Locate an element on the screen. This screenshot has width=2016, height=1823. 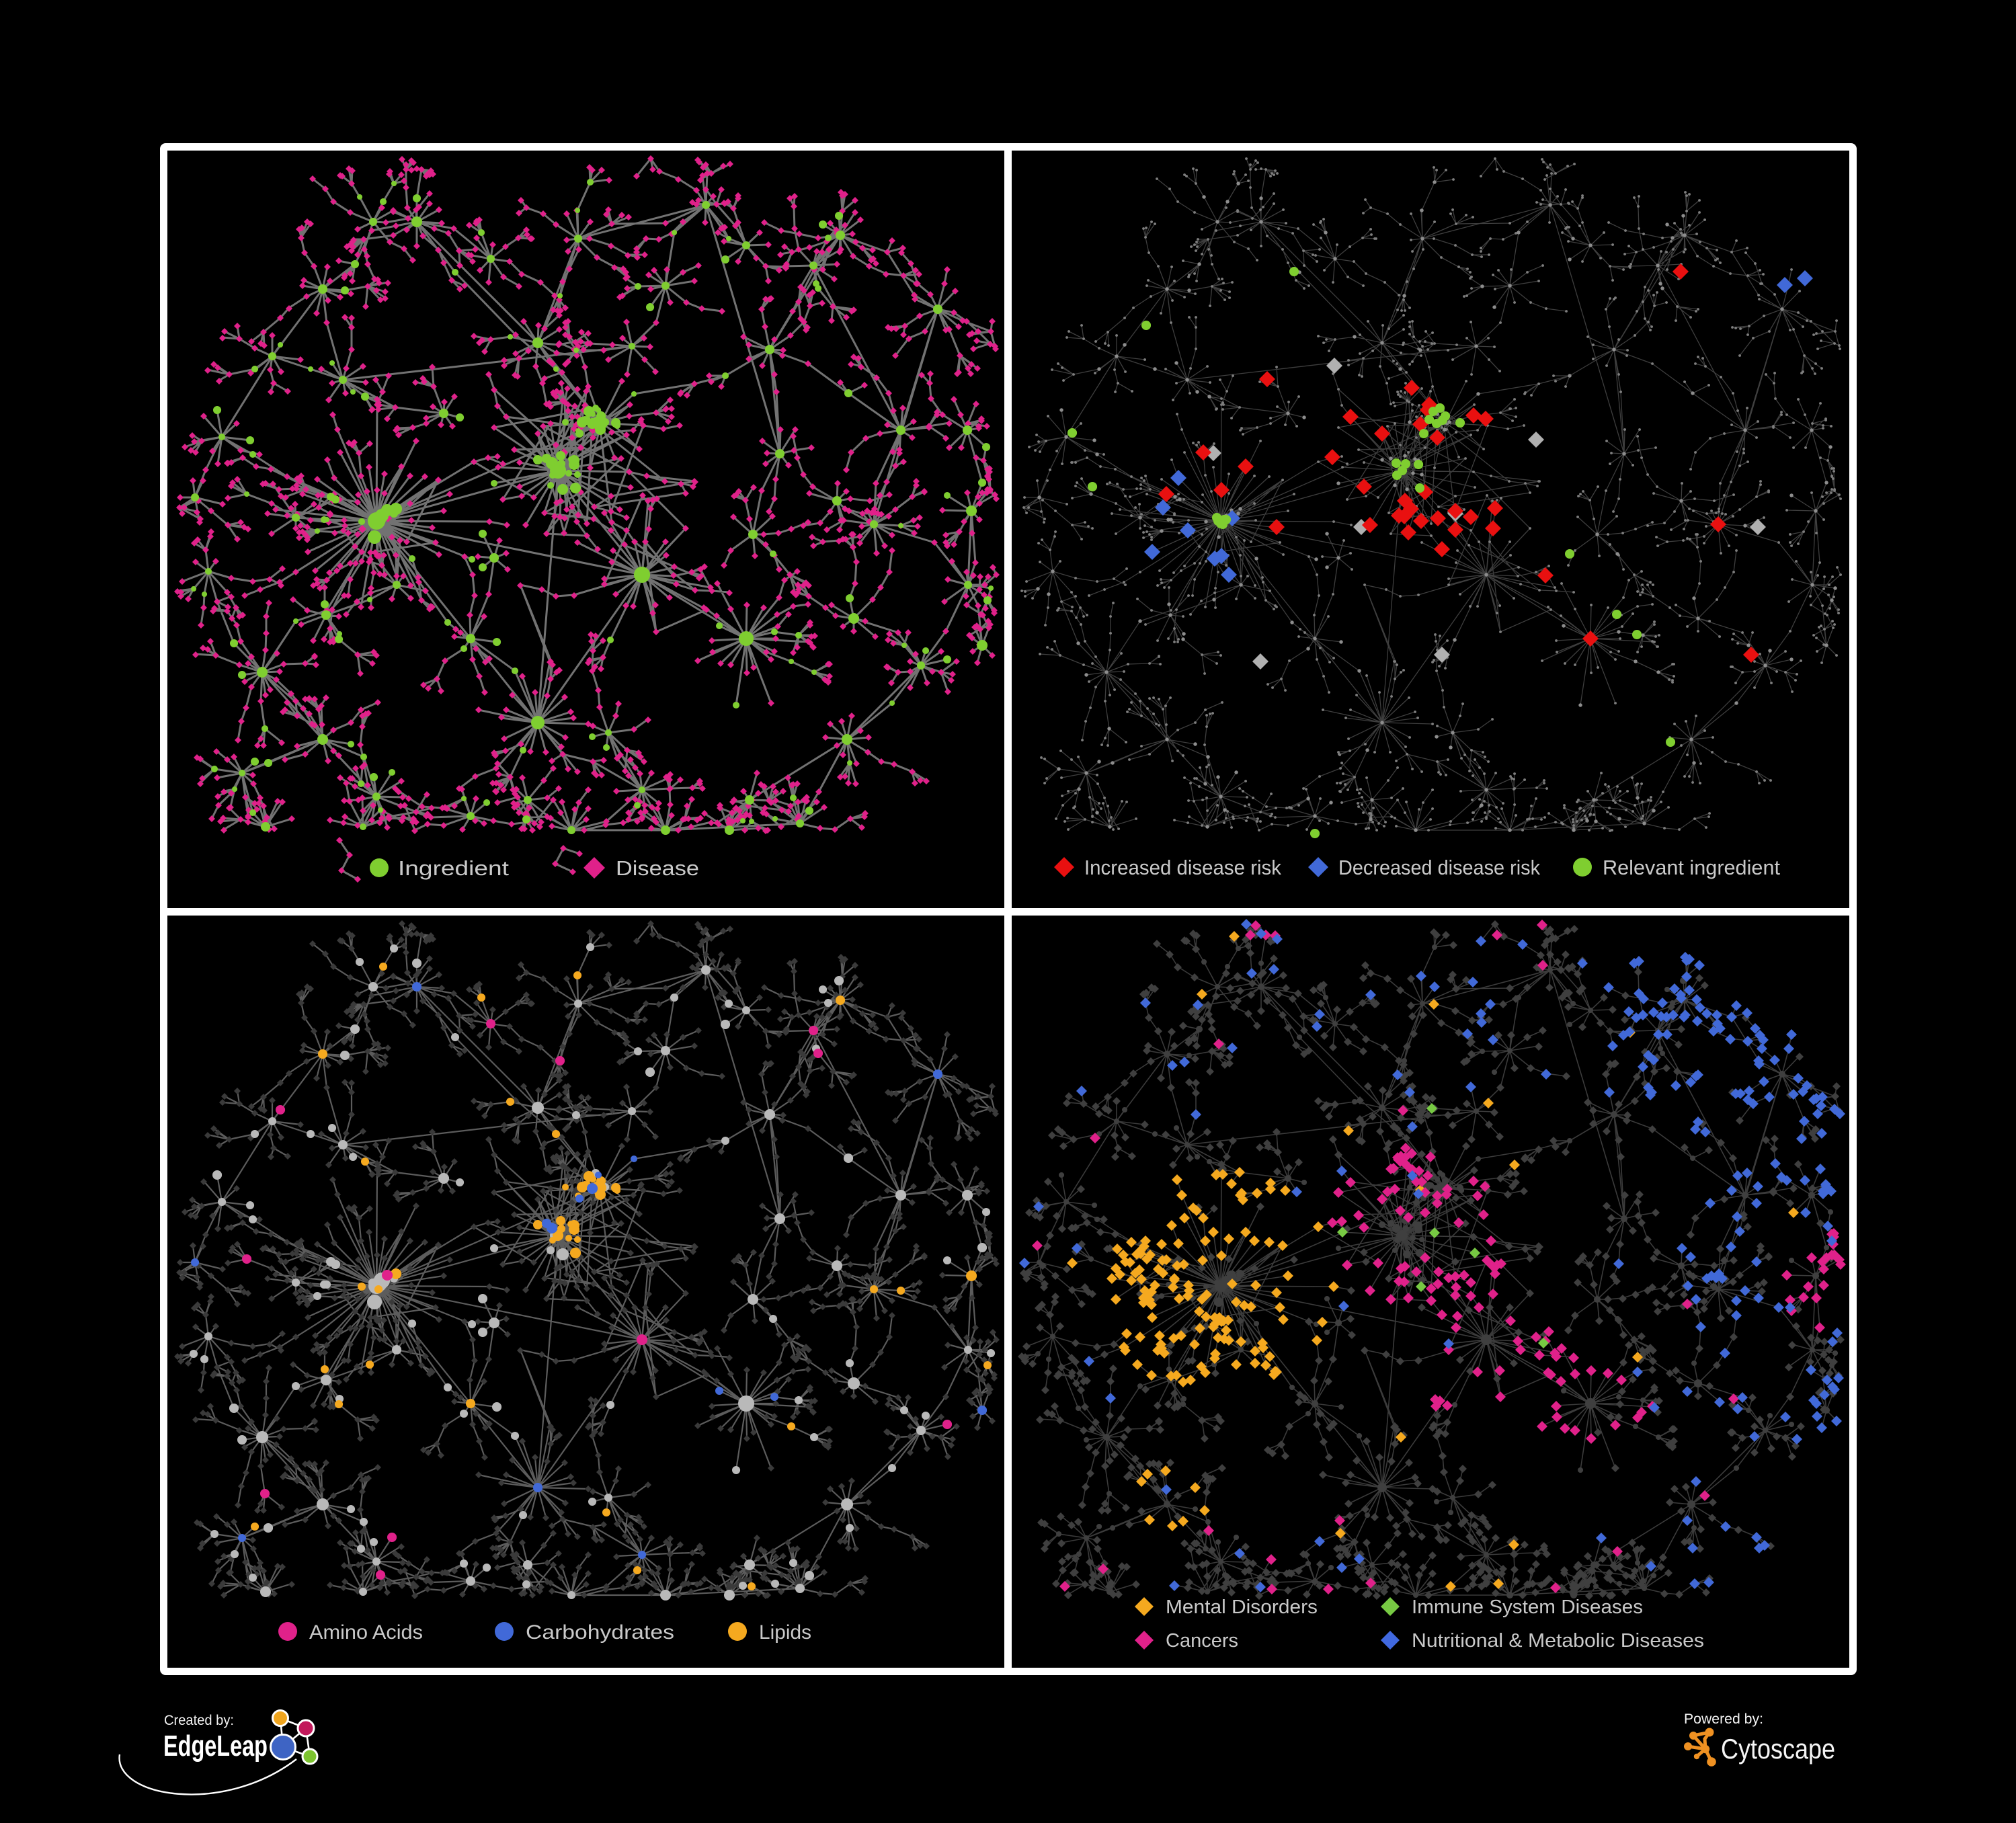
svg-text: Decreased disease risk is located at coordinates (1439, 868).